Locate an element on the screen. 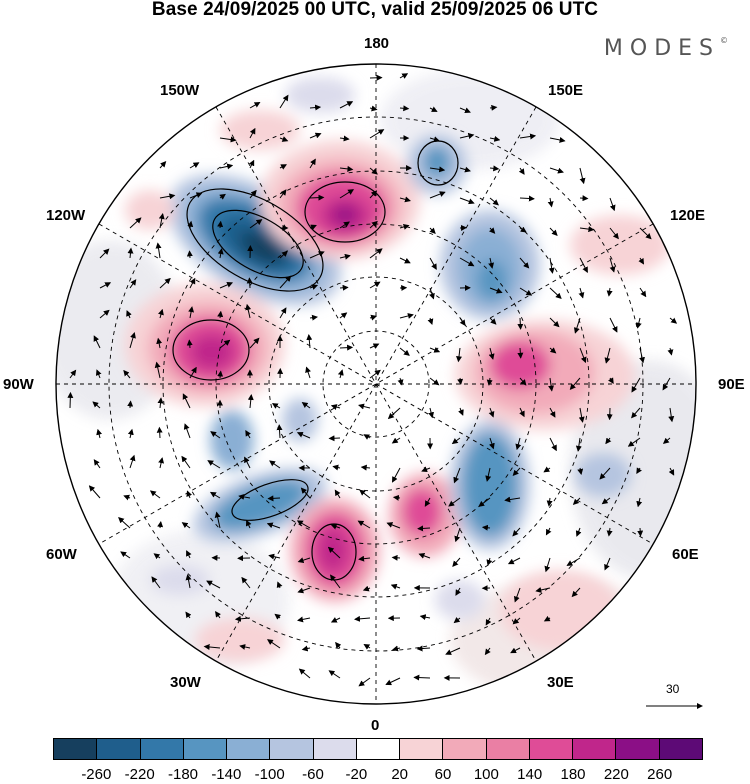 The width and height of the screenshot is (750, 784). label-120e: 120E is located at coordinates (687, 215).